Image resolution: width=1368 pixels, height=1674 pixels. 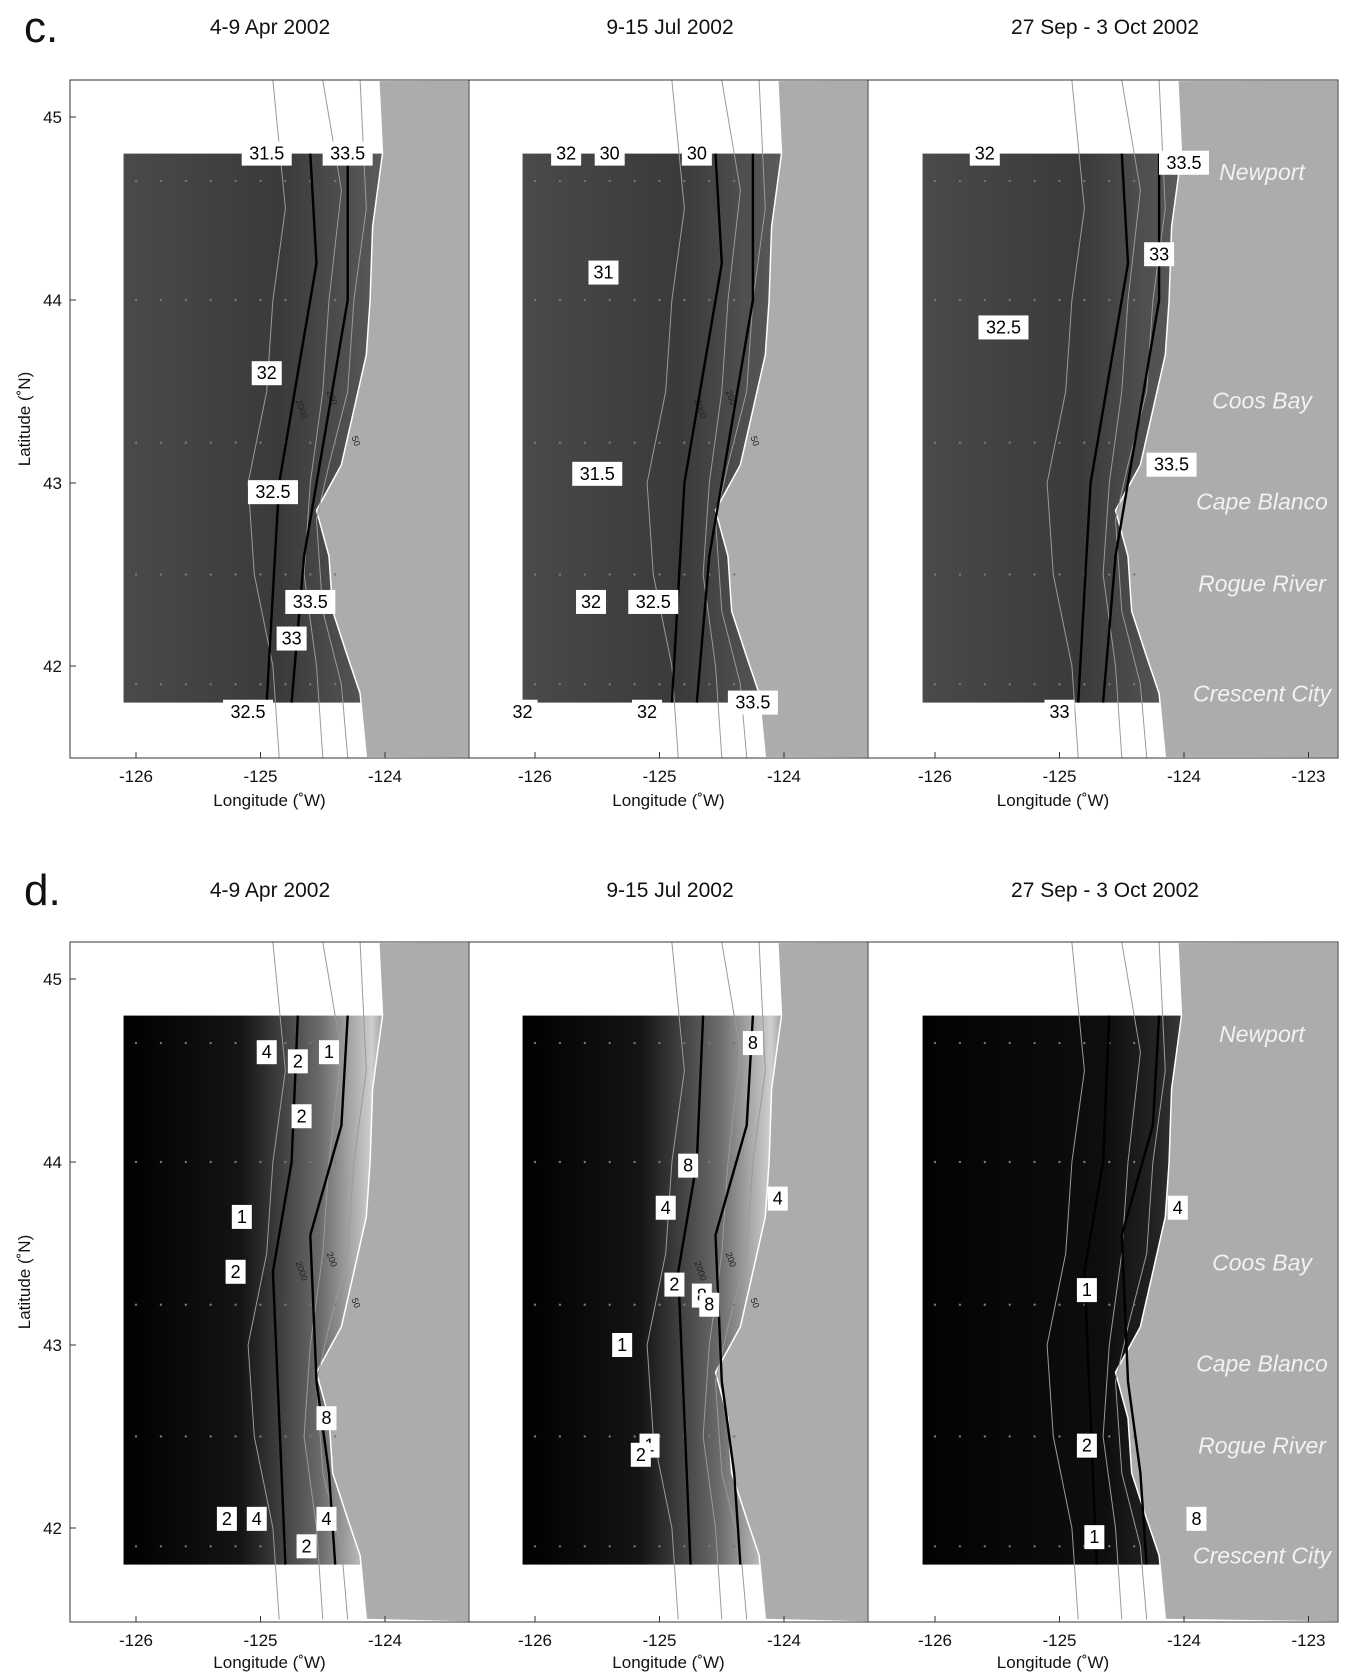 I want to click on contour-label: 4, so click(x=267, y=1052).